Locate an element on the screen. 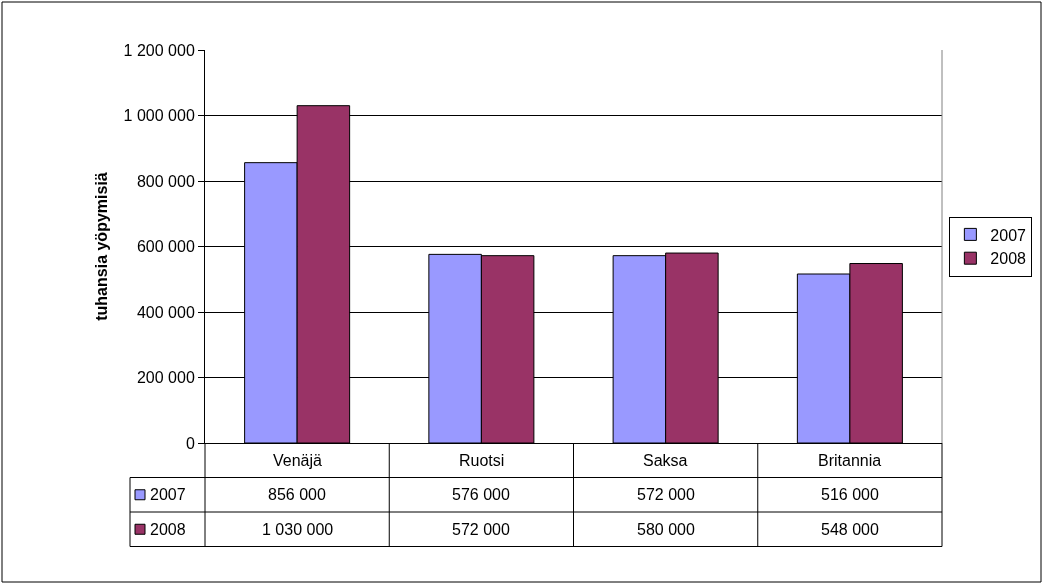 The width and height of the screenshot is (1044, 585). y-tick-label: 1 000 000 is located at coordinates (159, 116).